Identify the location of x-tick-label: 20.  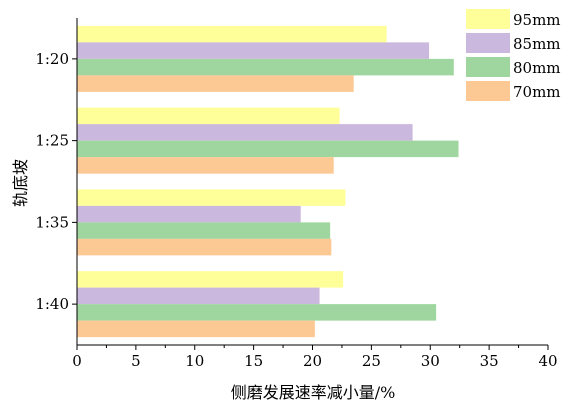
(312, 361).